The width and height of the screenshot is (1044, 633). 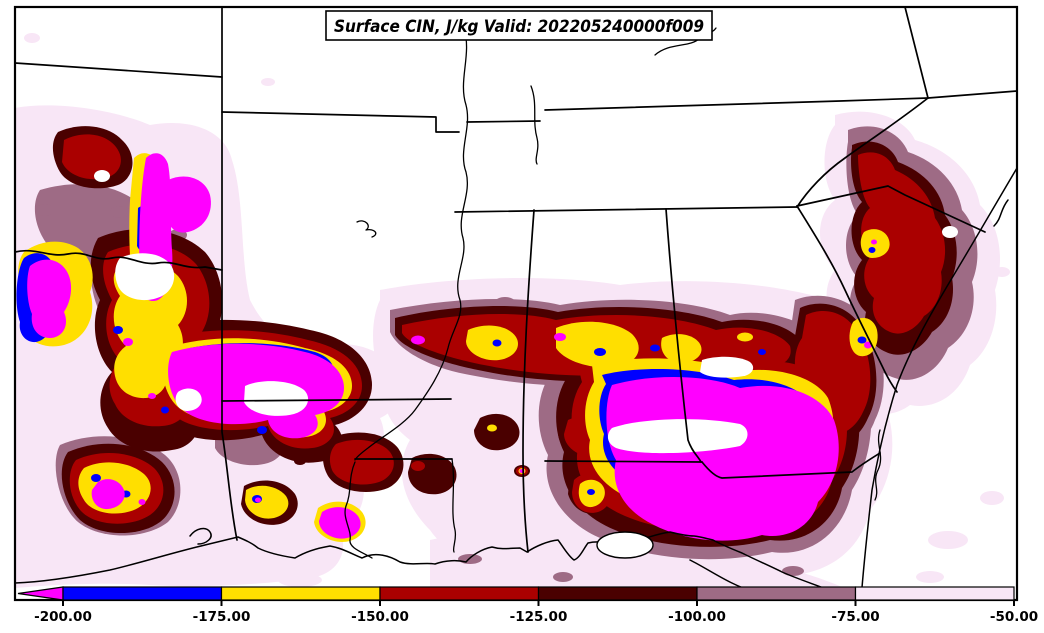 I want to click on title-box-rect, so click(x=519, y=25).